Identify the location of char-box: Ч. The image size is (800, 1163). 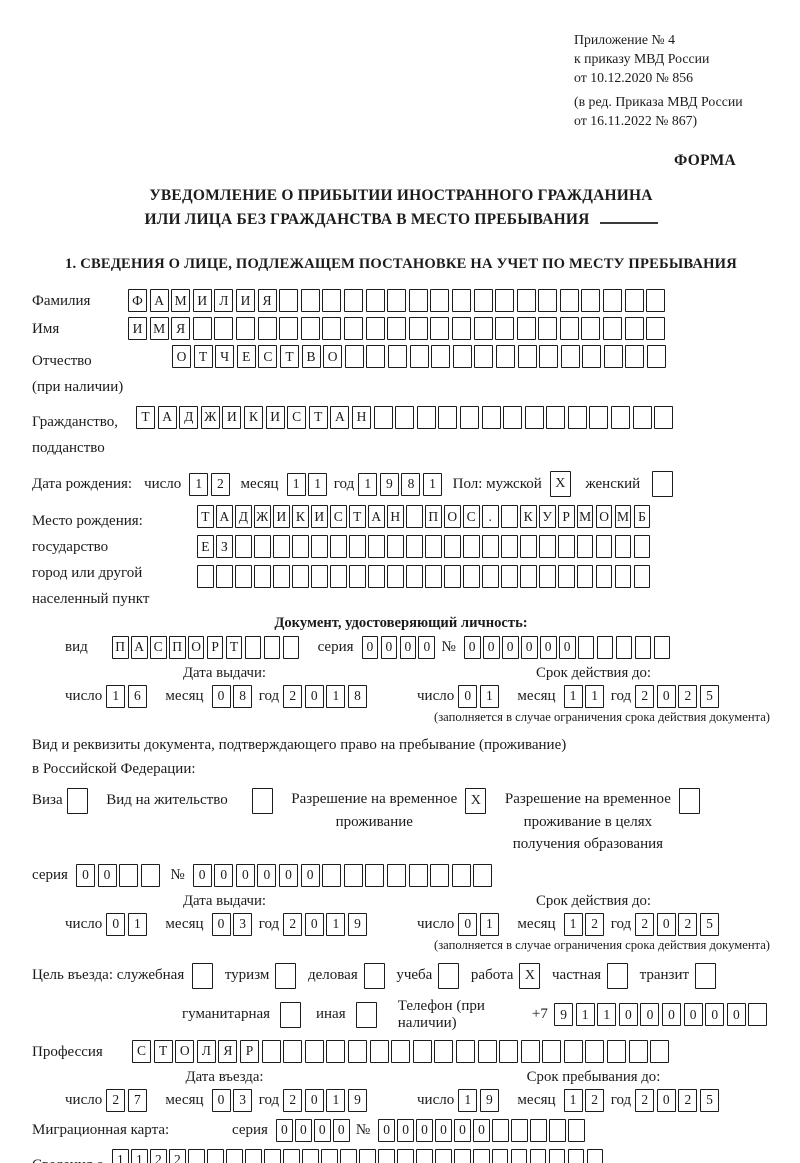
(225, 357).